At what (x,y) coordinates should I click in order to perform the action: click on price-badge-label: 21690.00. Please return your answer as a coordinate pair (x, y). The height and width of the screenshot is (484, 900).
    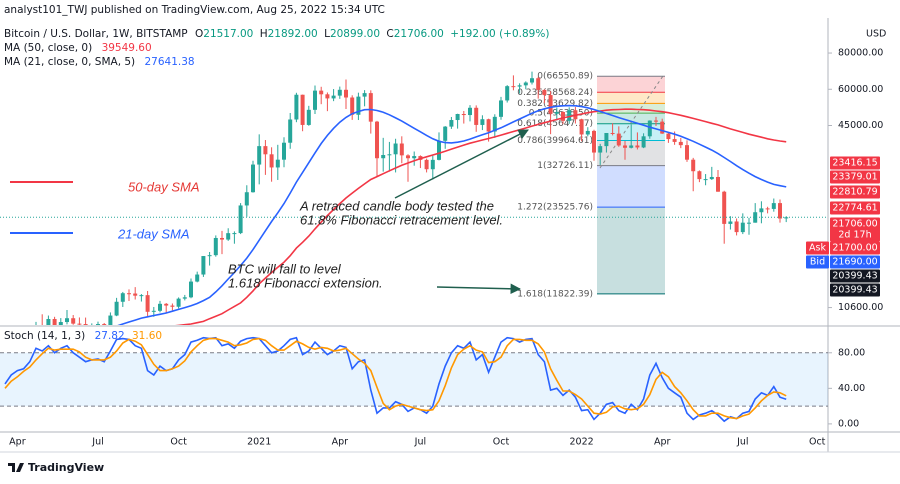
    Looking at the image, I should click on (854, 262).